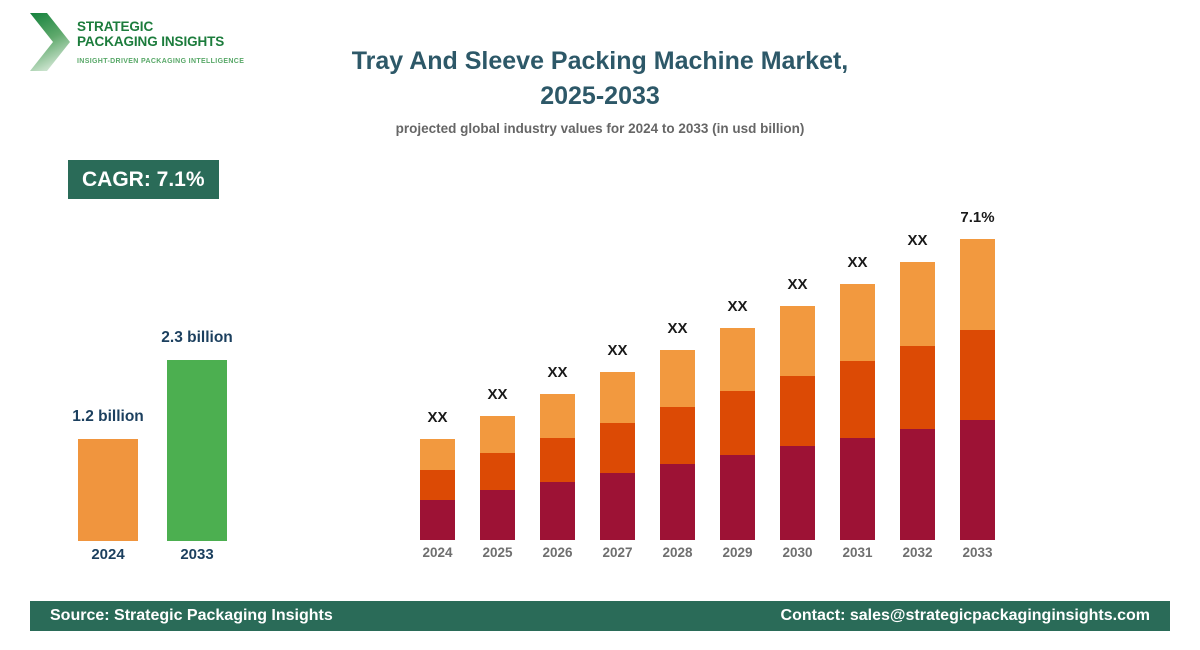  Describe the element at coordinates (977, 217) in the screenshot. I see `bar-value-label: 7.1%` at that location.